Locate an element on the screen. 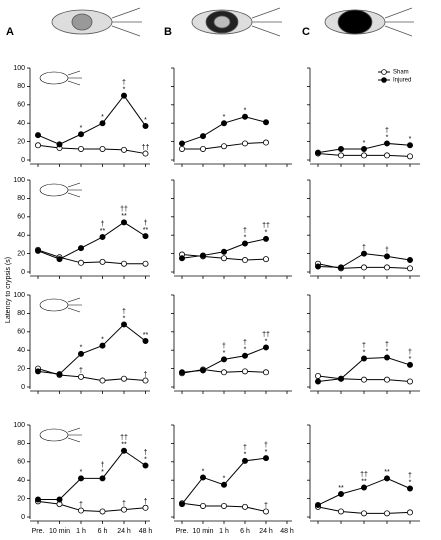  x-tick-label: 24 h is located at coordinates (266, 531).